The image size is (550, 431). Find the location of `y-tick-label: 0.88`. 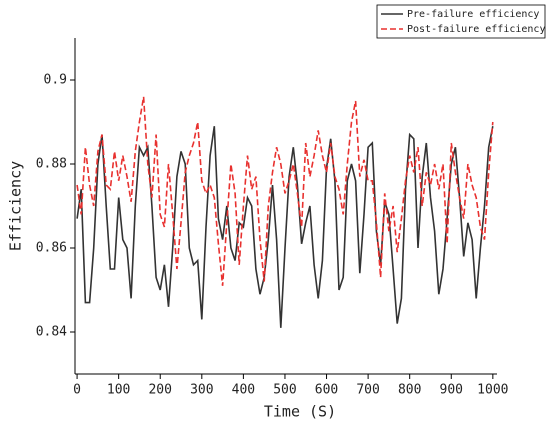

y-tick-label: 0.88 is located at coordinates (51, 164).